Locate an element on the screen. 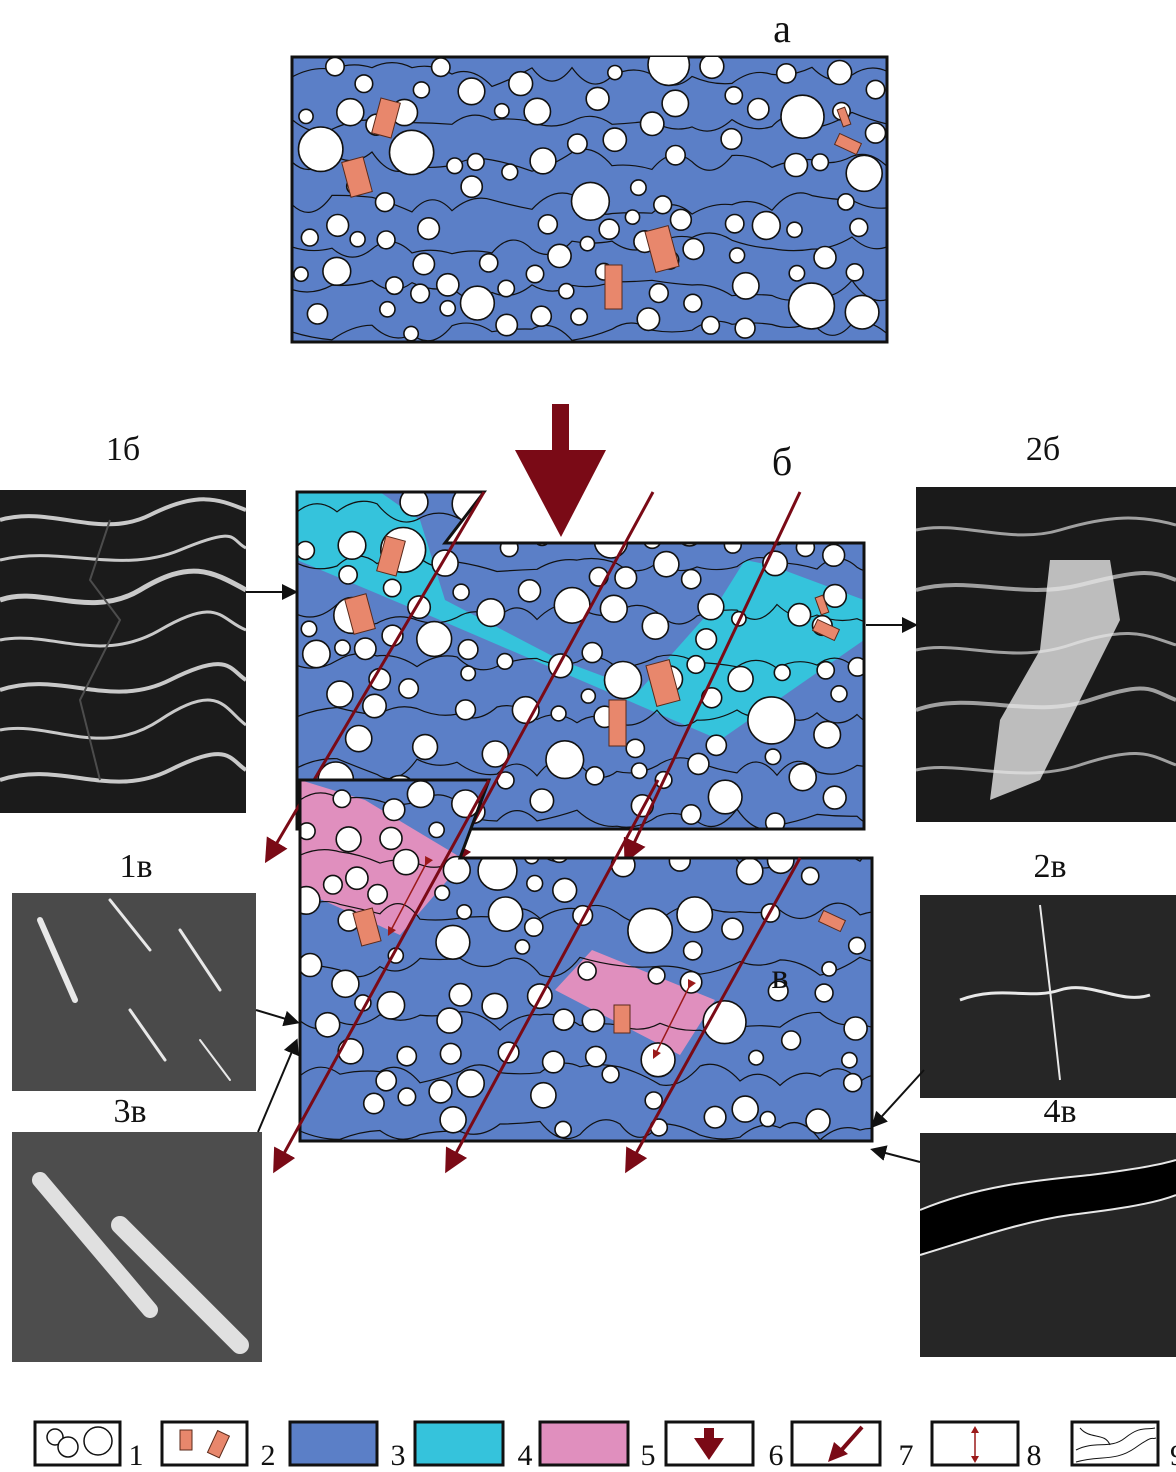 The width and height of the screenshot is (1176, 1472). foliation-line is located at coordinates (589, 331).